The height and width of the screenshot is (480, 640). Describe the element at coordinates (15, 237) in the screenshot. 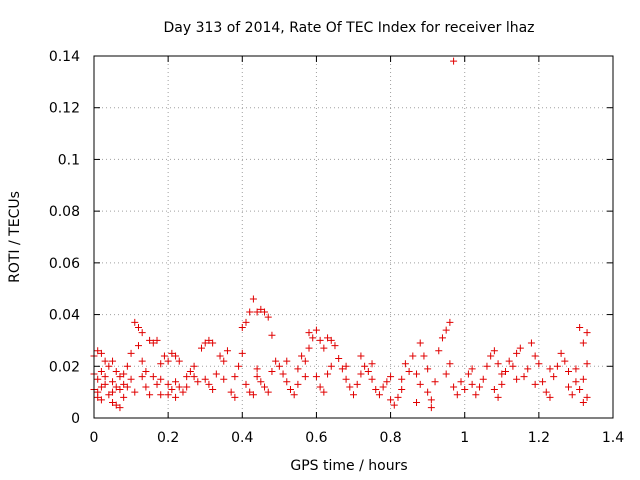

I see `y-axis-label: ROTI / TECUs` at that location.